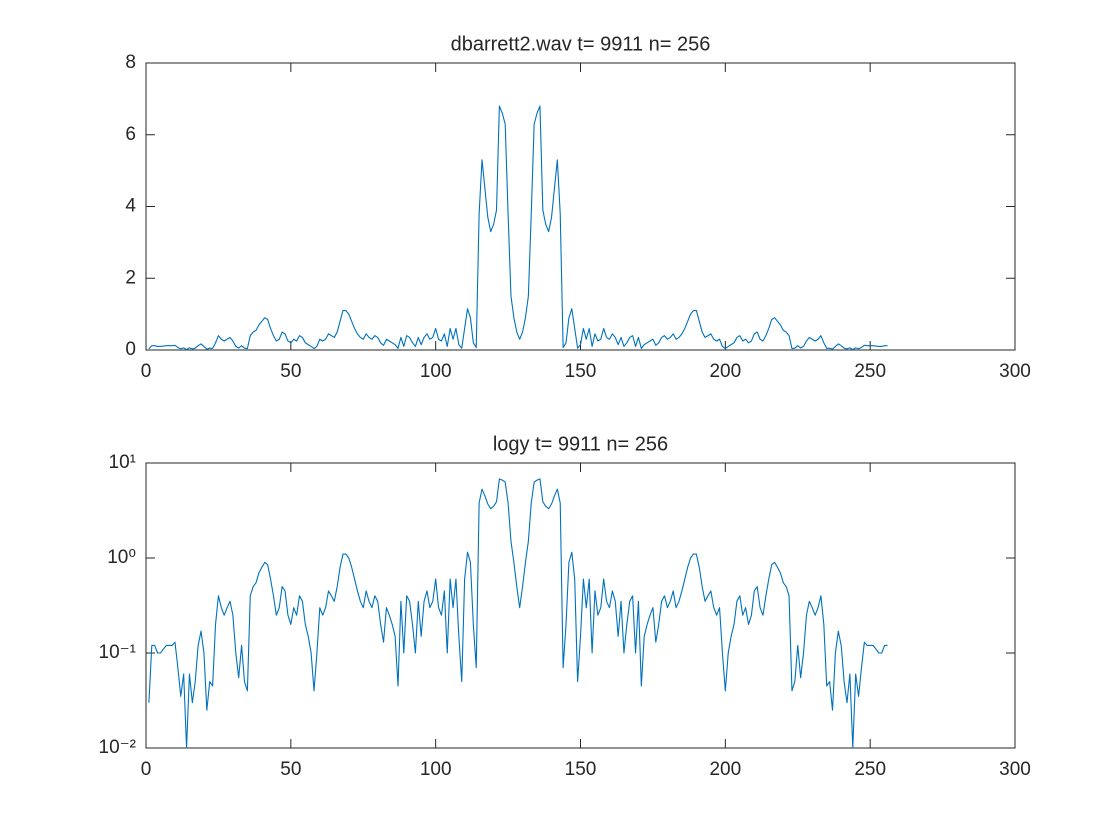  I want to click on y-tick-label: 4, so click(130, 206).